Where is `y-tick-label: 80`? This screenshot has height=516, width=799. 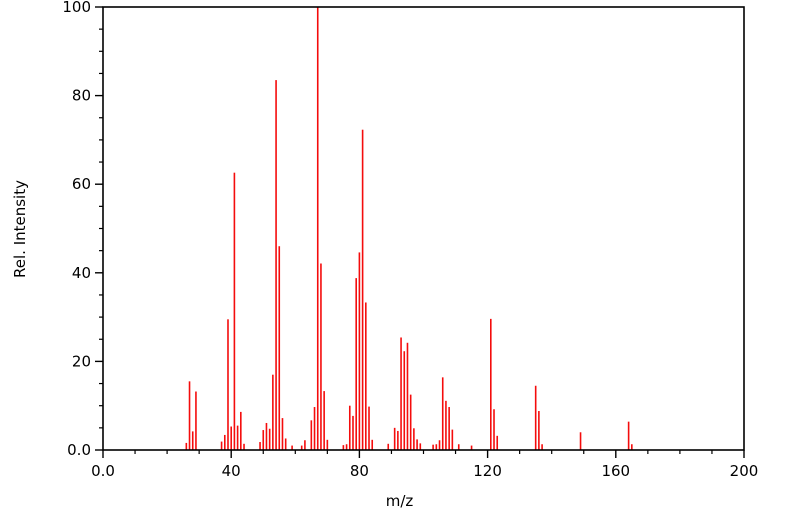 y-tick-label: 80 is located at coordinates (81, 96).